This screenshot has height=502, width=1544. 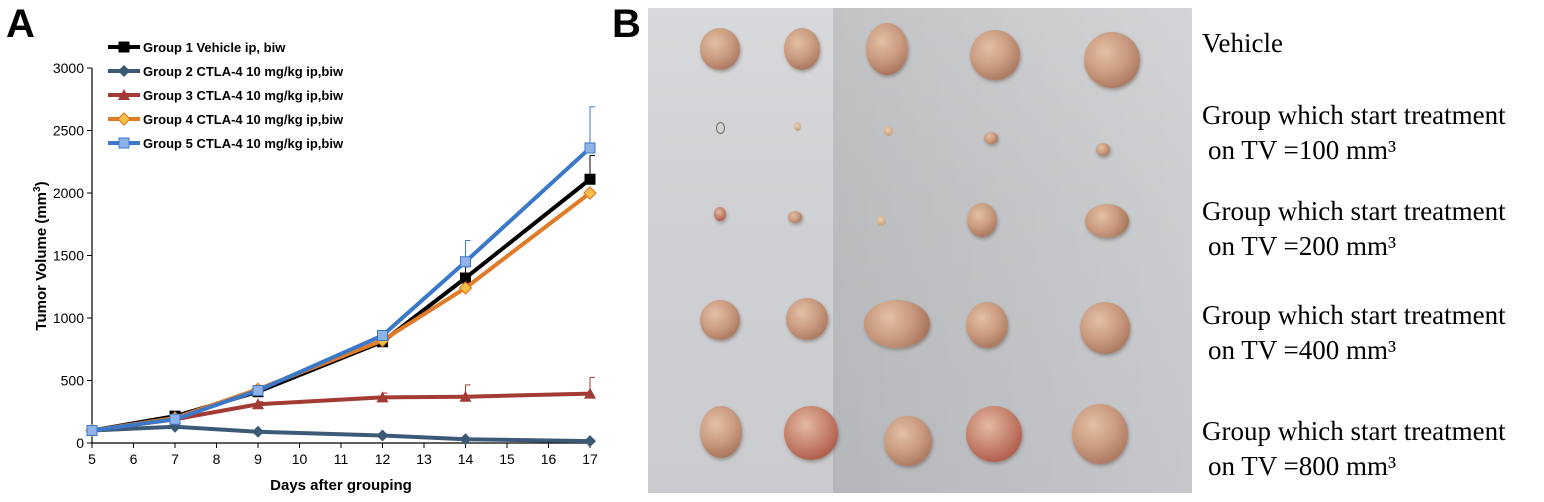 I want to click on y-tick-label: 2000, so click(x=68, y=193).